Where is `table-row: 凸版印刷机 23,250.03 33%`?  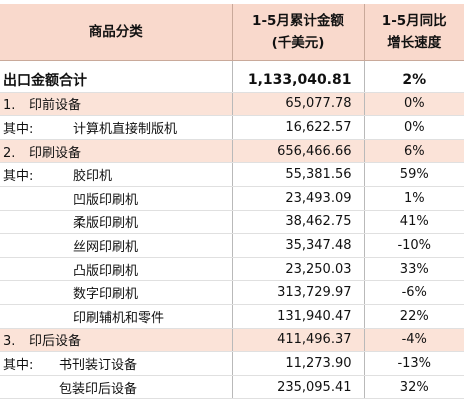
table-row: 凸版印刷机 23,250.03 33% is located at coordinates (232, 269).